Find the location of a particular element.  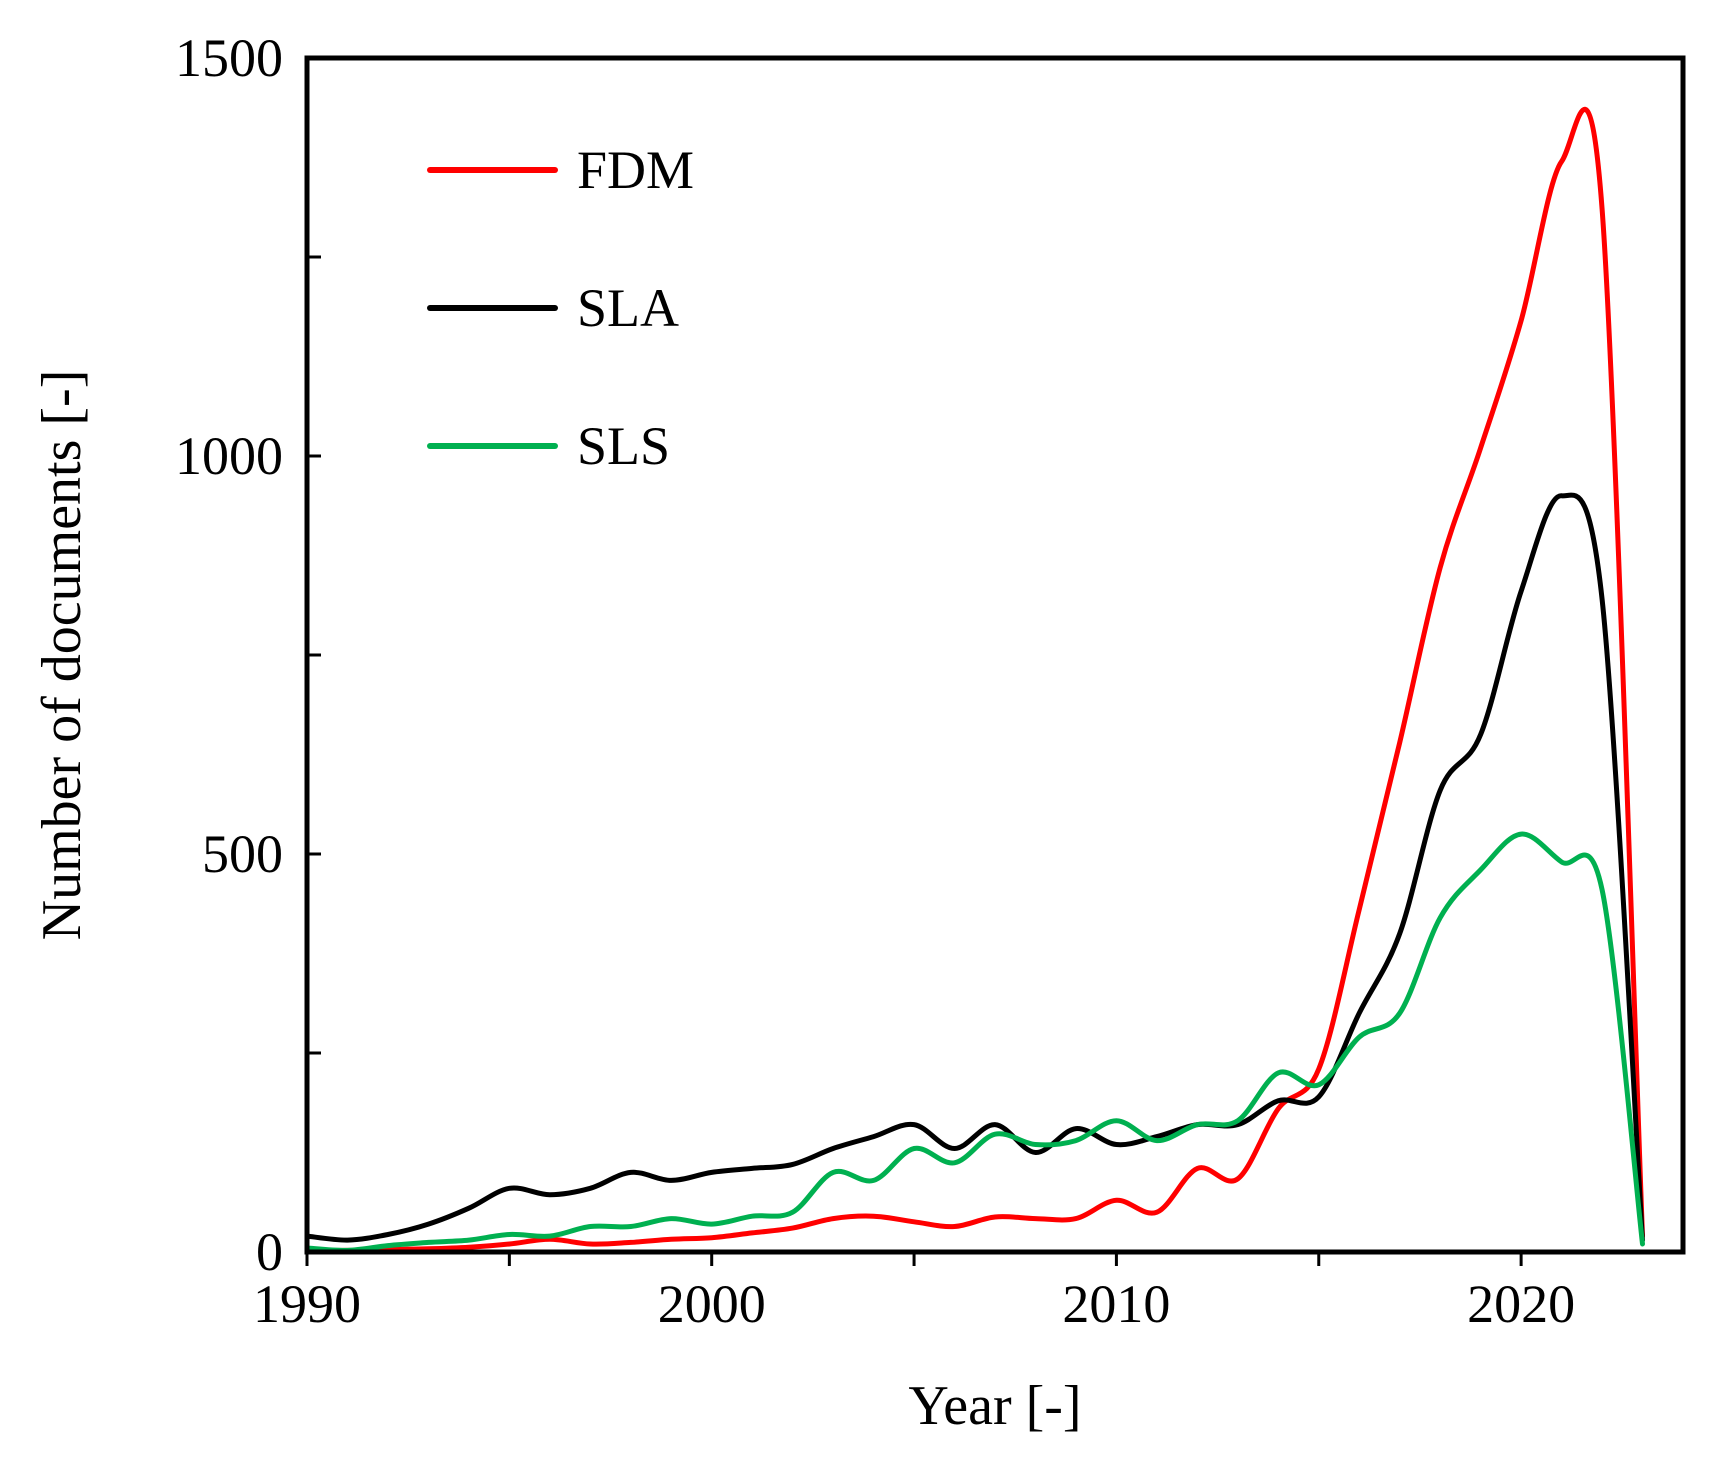

y-axis-ticks: 0 500 1000 1500 is located at coordinates (248, 655).